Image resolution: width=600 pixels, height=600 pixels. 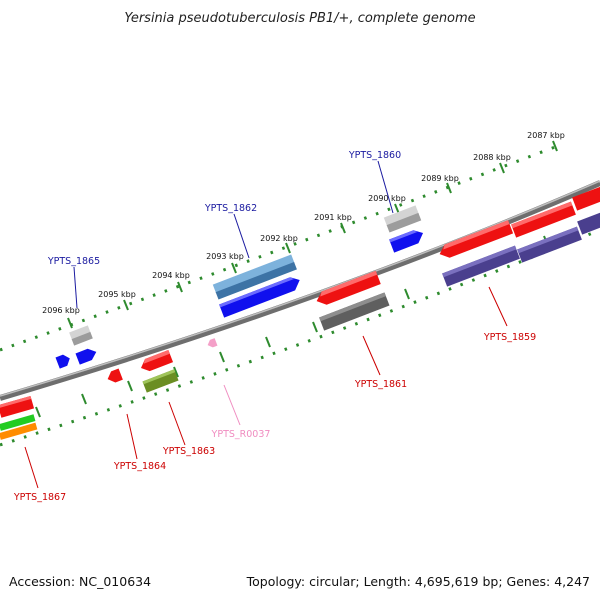 I want to click on gene-label-ypts-1862: YPTS_1862, so click(x=230, y=208).